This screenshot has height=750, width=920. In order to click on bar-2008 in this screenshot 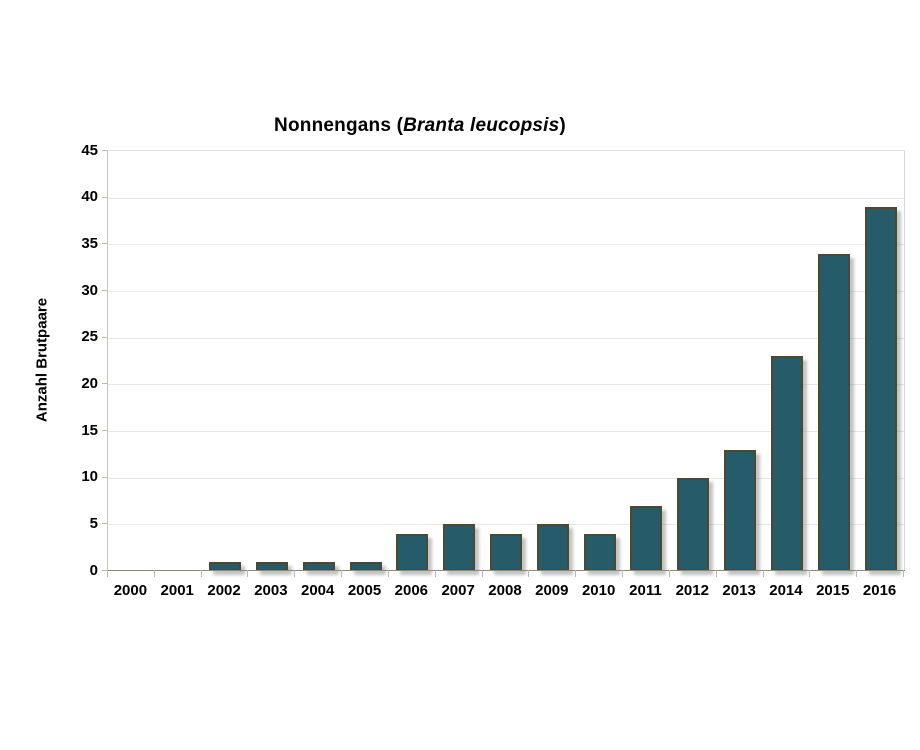, I will do `click(506, 552)`.